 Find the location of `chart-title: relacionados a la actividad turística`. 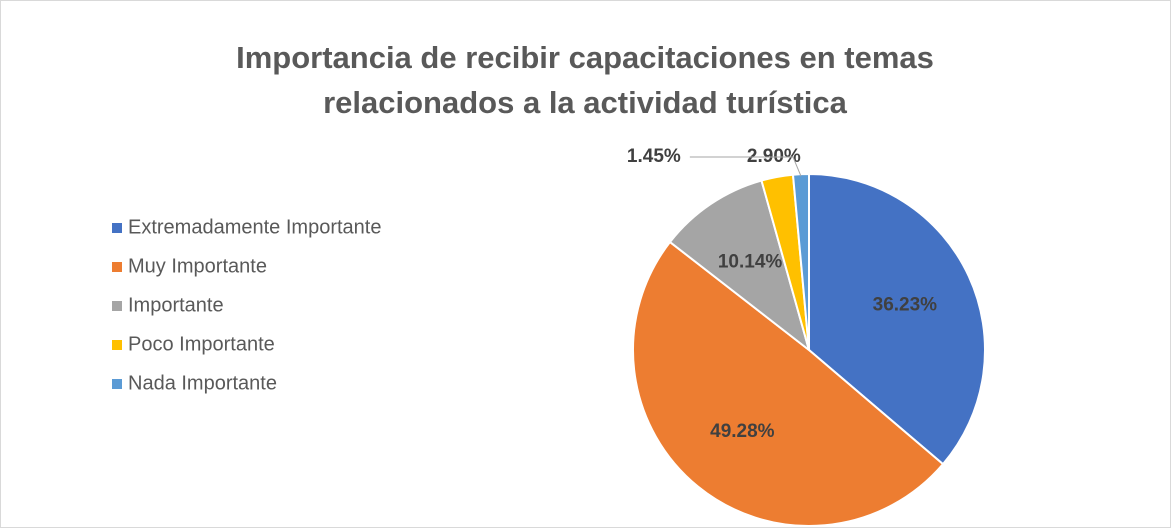

chart-title: relacionados a la actividad turística is located at coordinates (585, 102).